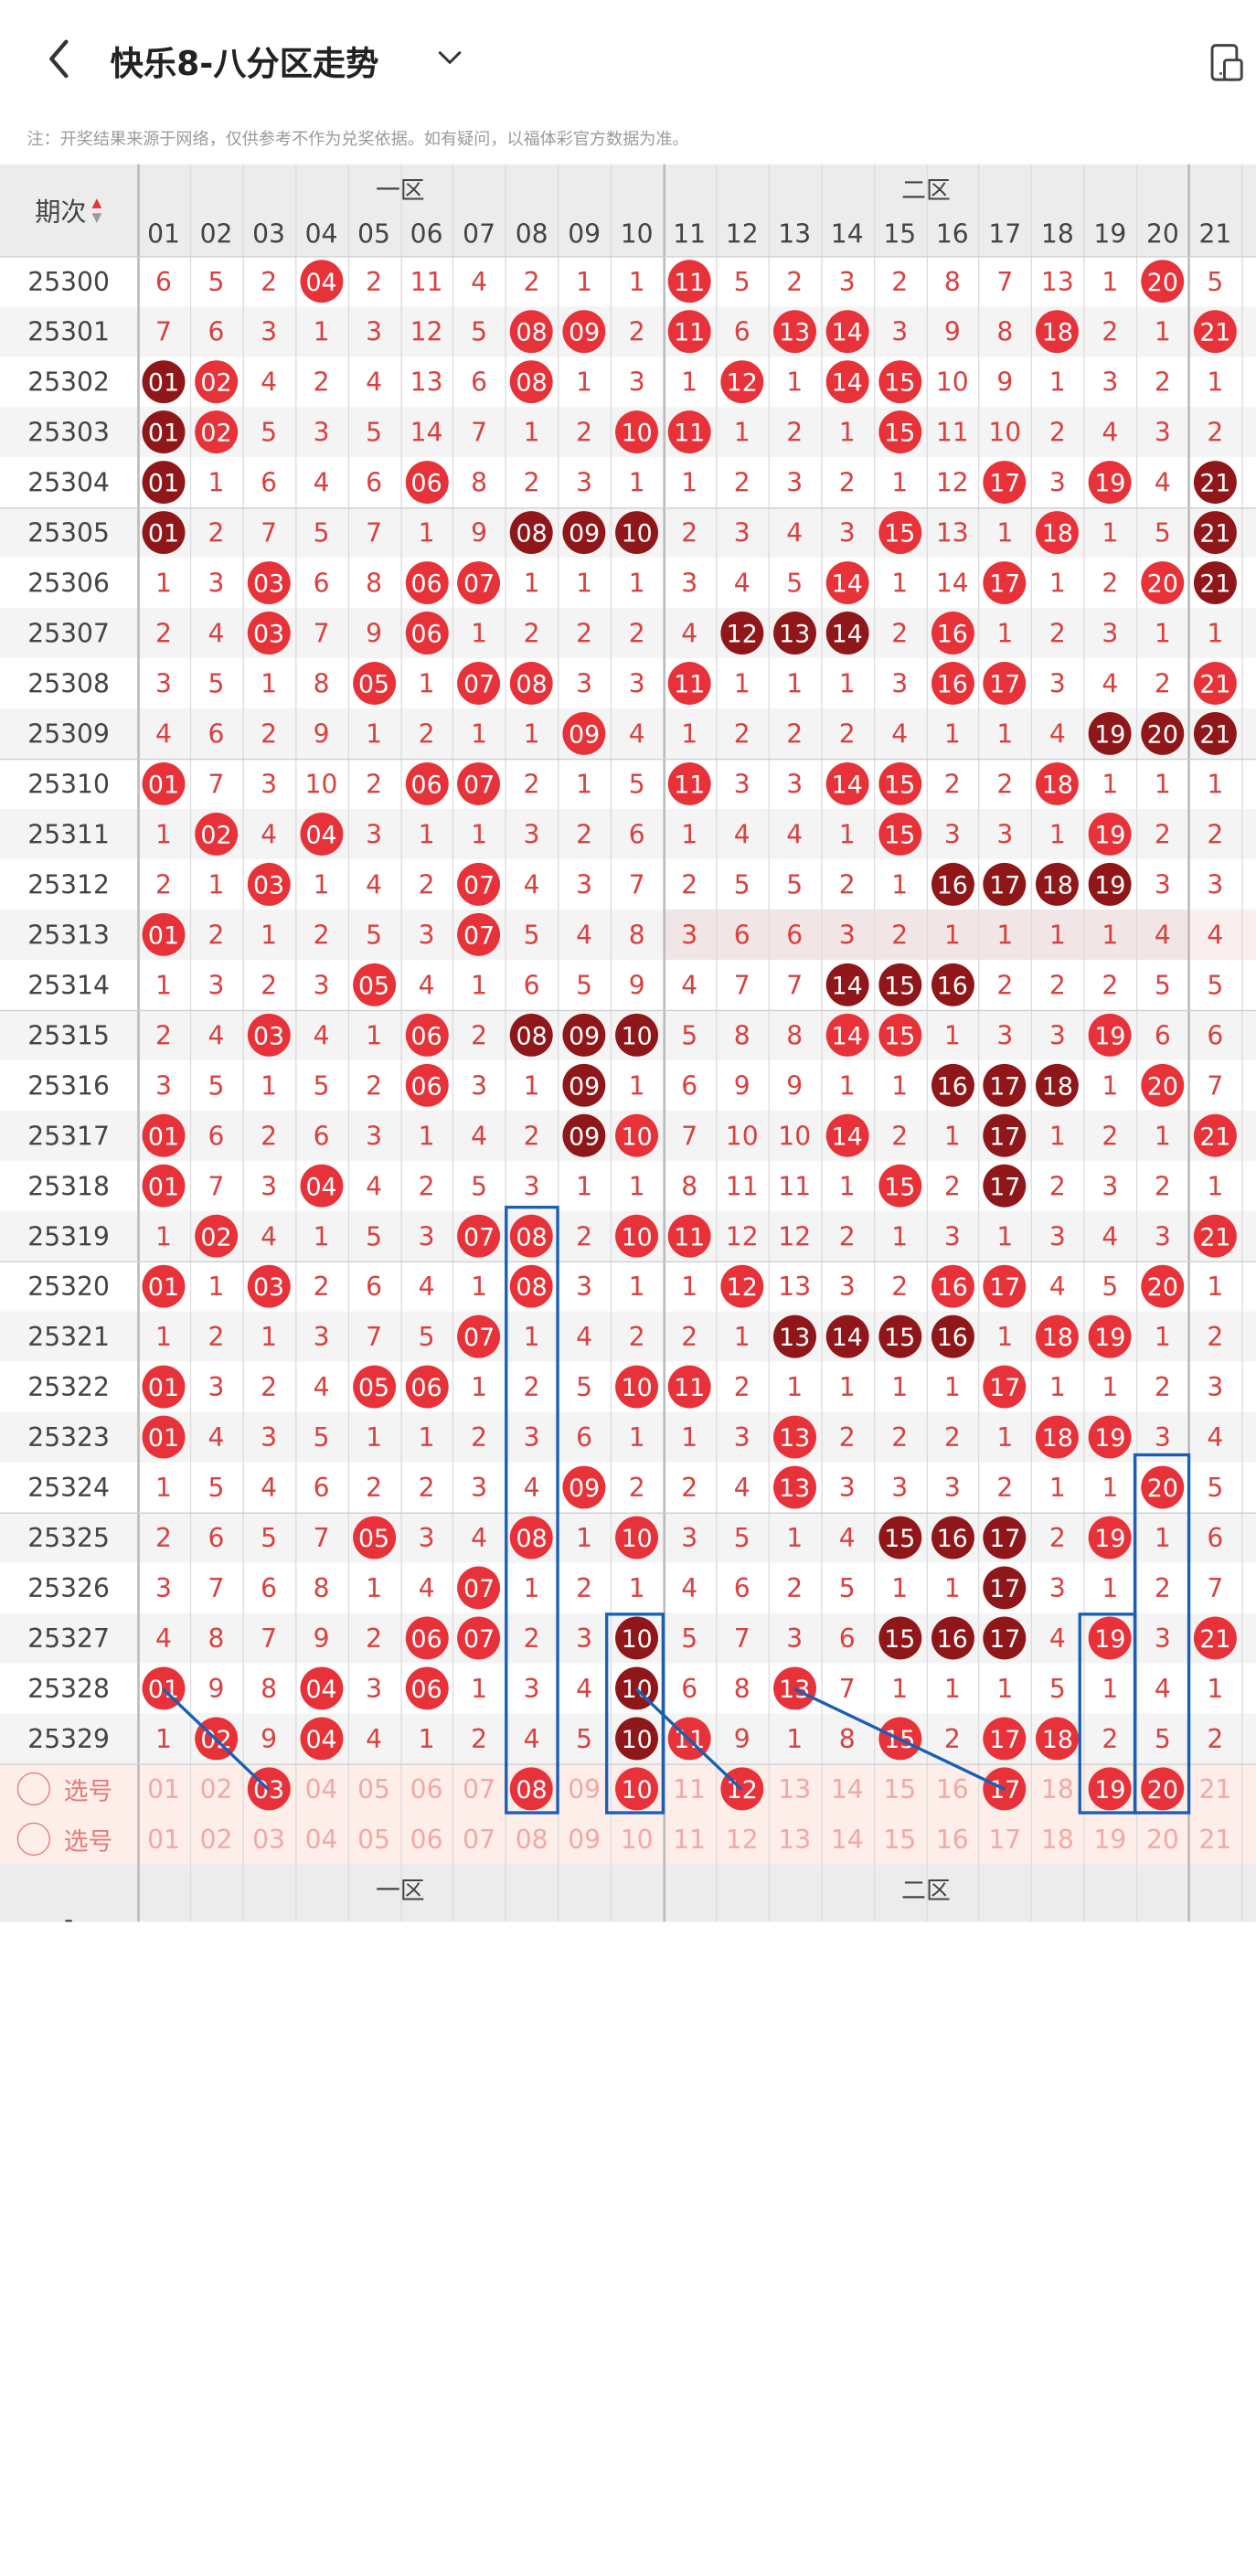 The image size is (1256, 2576). I want to click on cell-04: 5, so click(321, 1085).